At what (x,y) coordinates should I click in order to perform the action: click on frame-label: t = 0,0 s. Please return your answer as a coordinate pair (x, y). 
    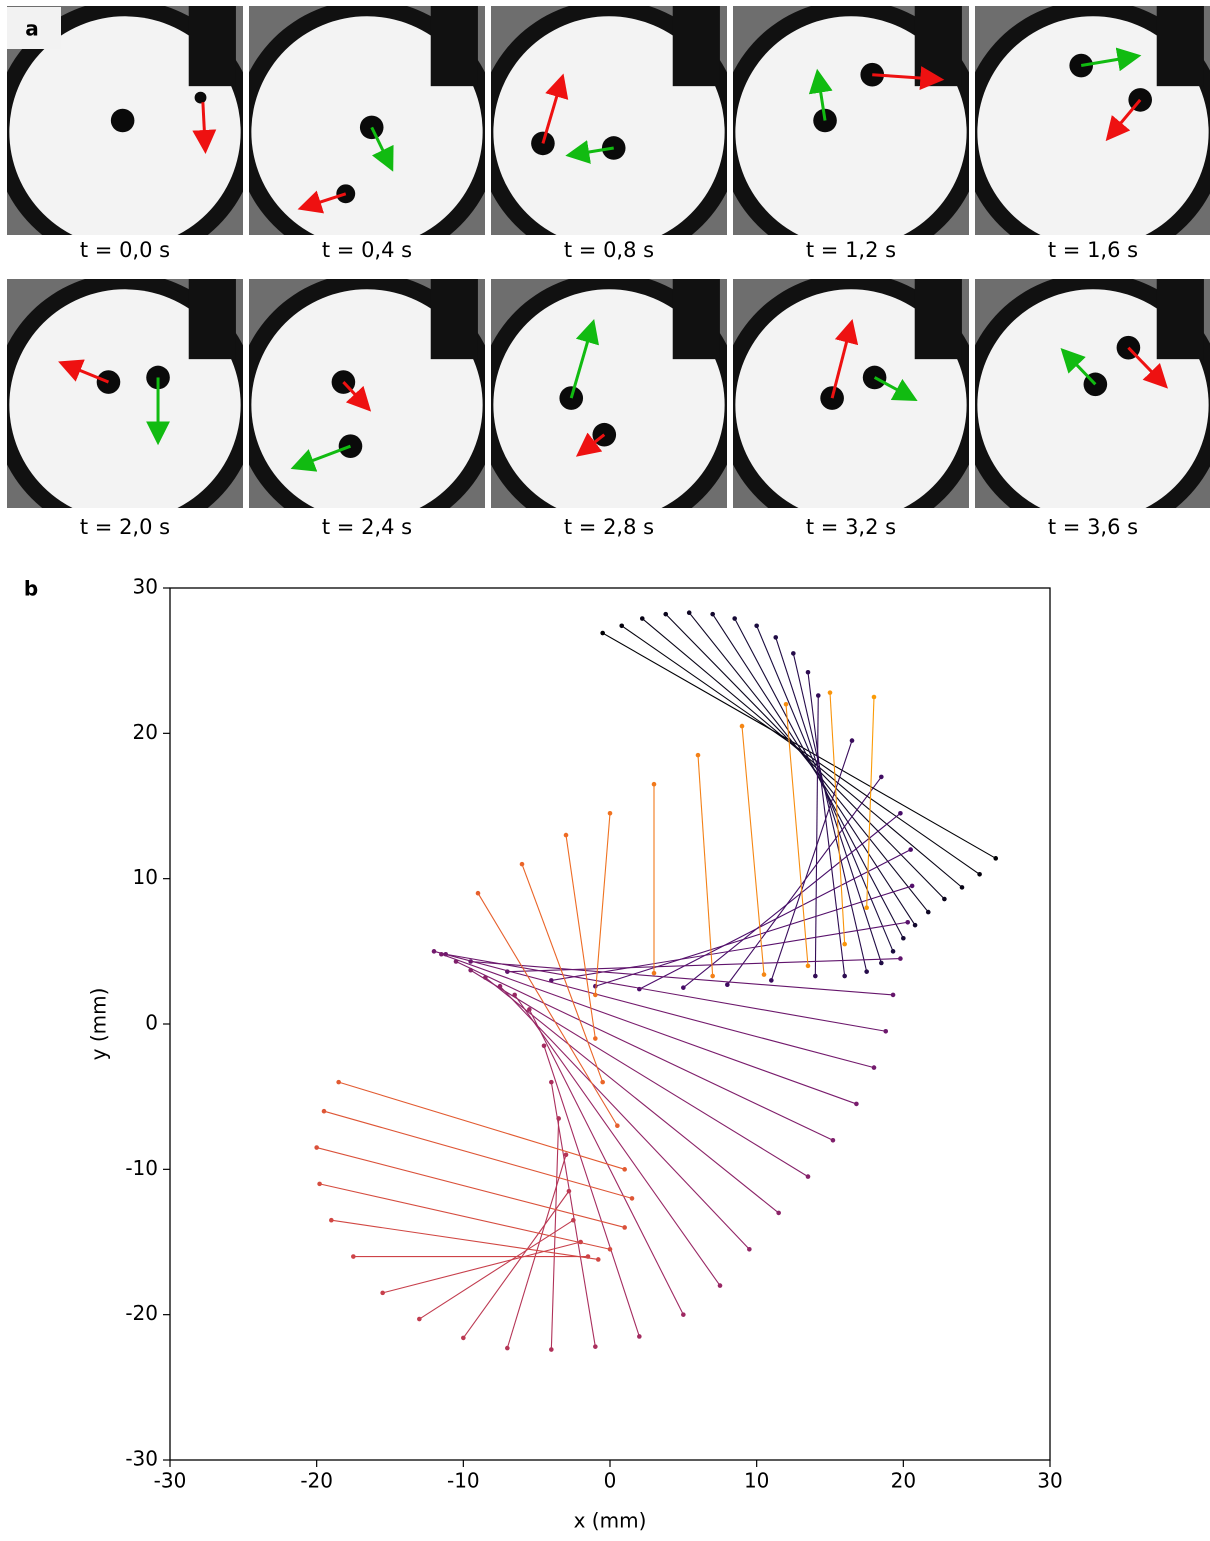
    Looking at the image, I should click on (125, 250).